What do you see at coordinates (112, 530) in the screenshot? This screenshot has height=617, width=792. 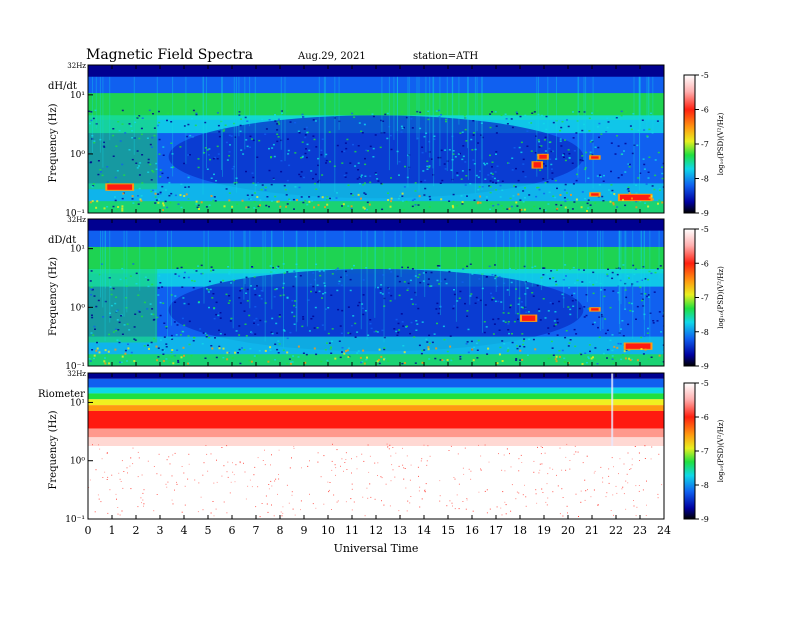 I see `x-tick-label: 1` at bounding box center [112, 530].